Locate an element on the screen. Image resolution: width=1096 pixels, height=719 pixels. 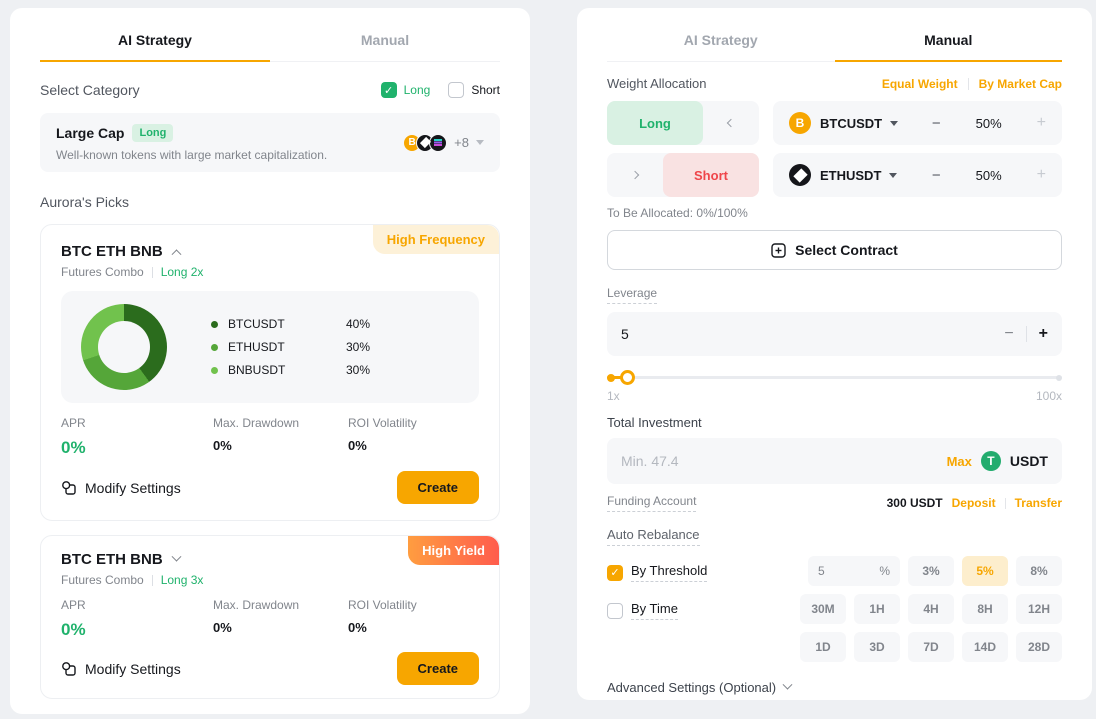
threshold-suffix: % is located at coordinates (884, 571).